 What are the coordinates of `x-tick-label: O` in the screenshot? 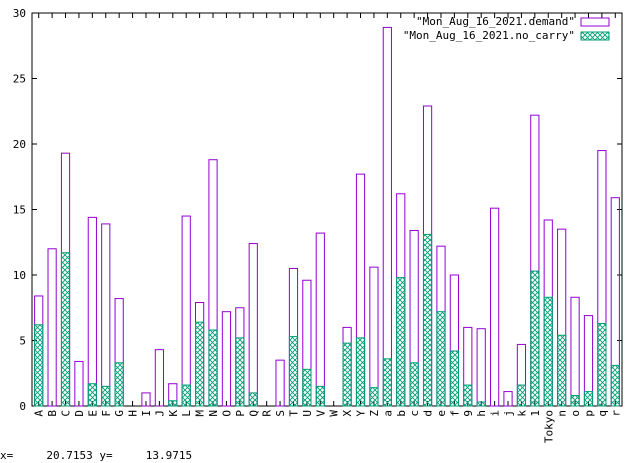 It's located at (226, 413).